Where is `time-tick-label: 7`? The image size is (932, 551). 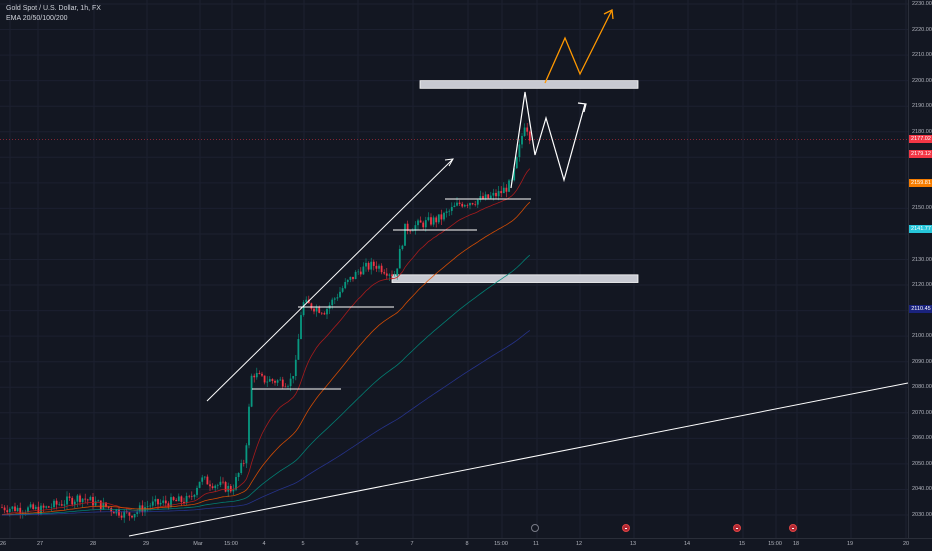
time-tick-label: 7 is located at coordinates (412, 544).